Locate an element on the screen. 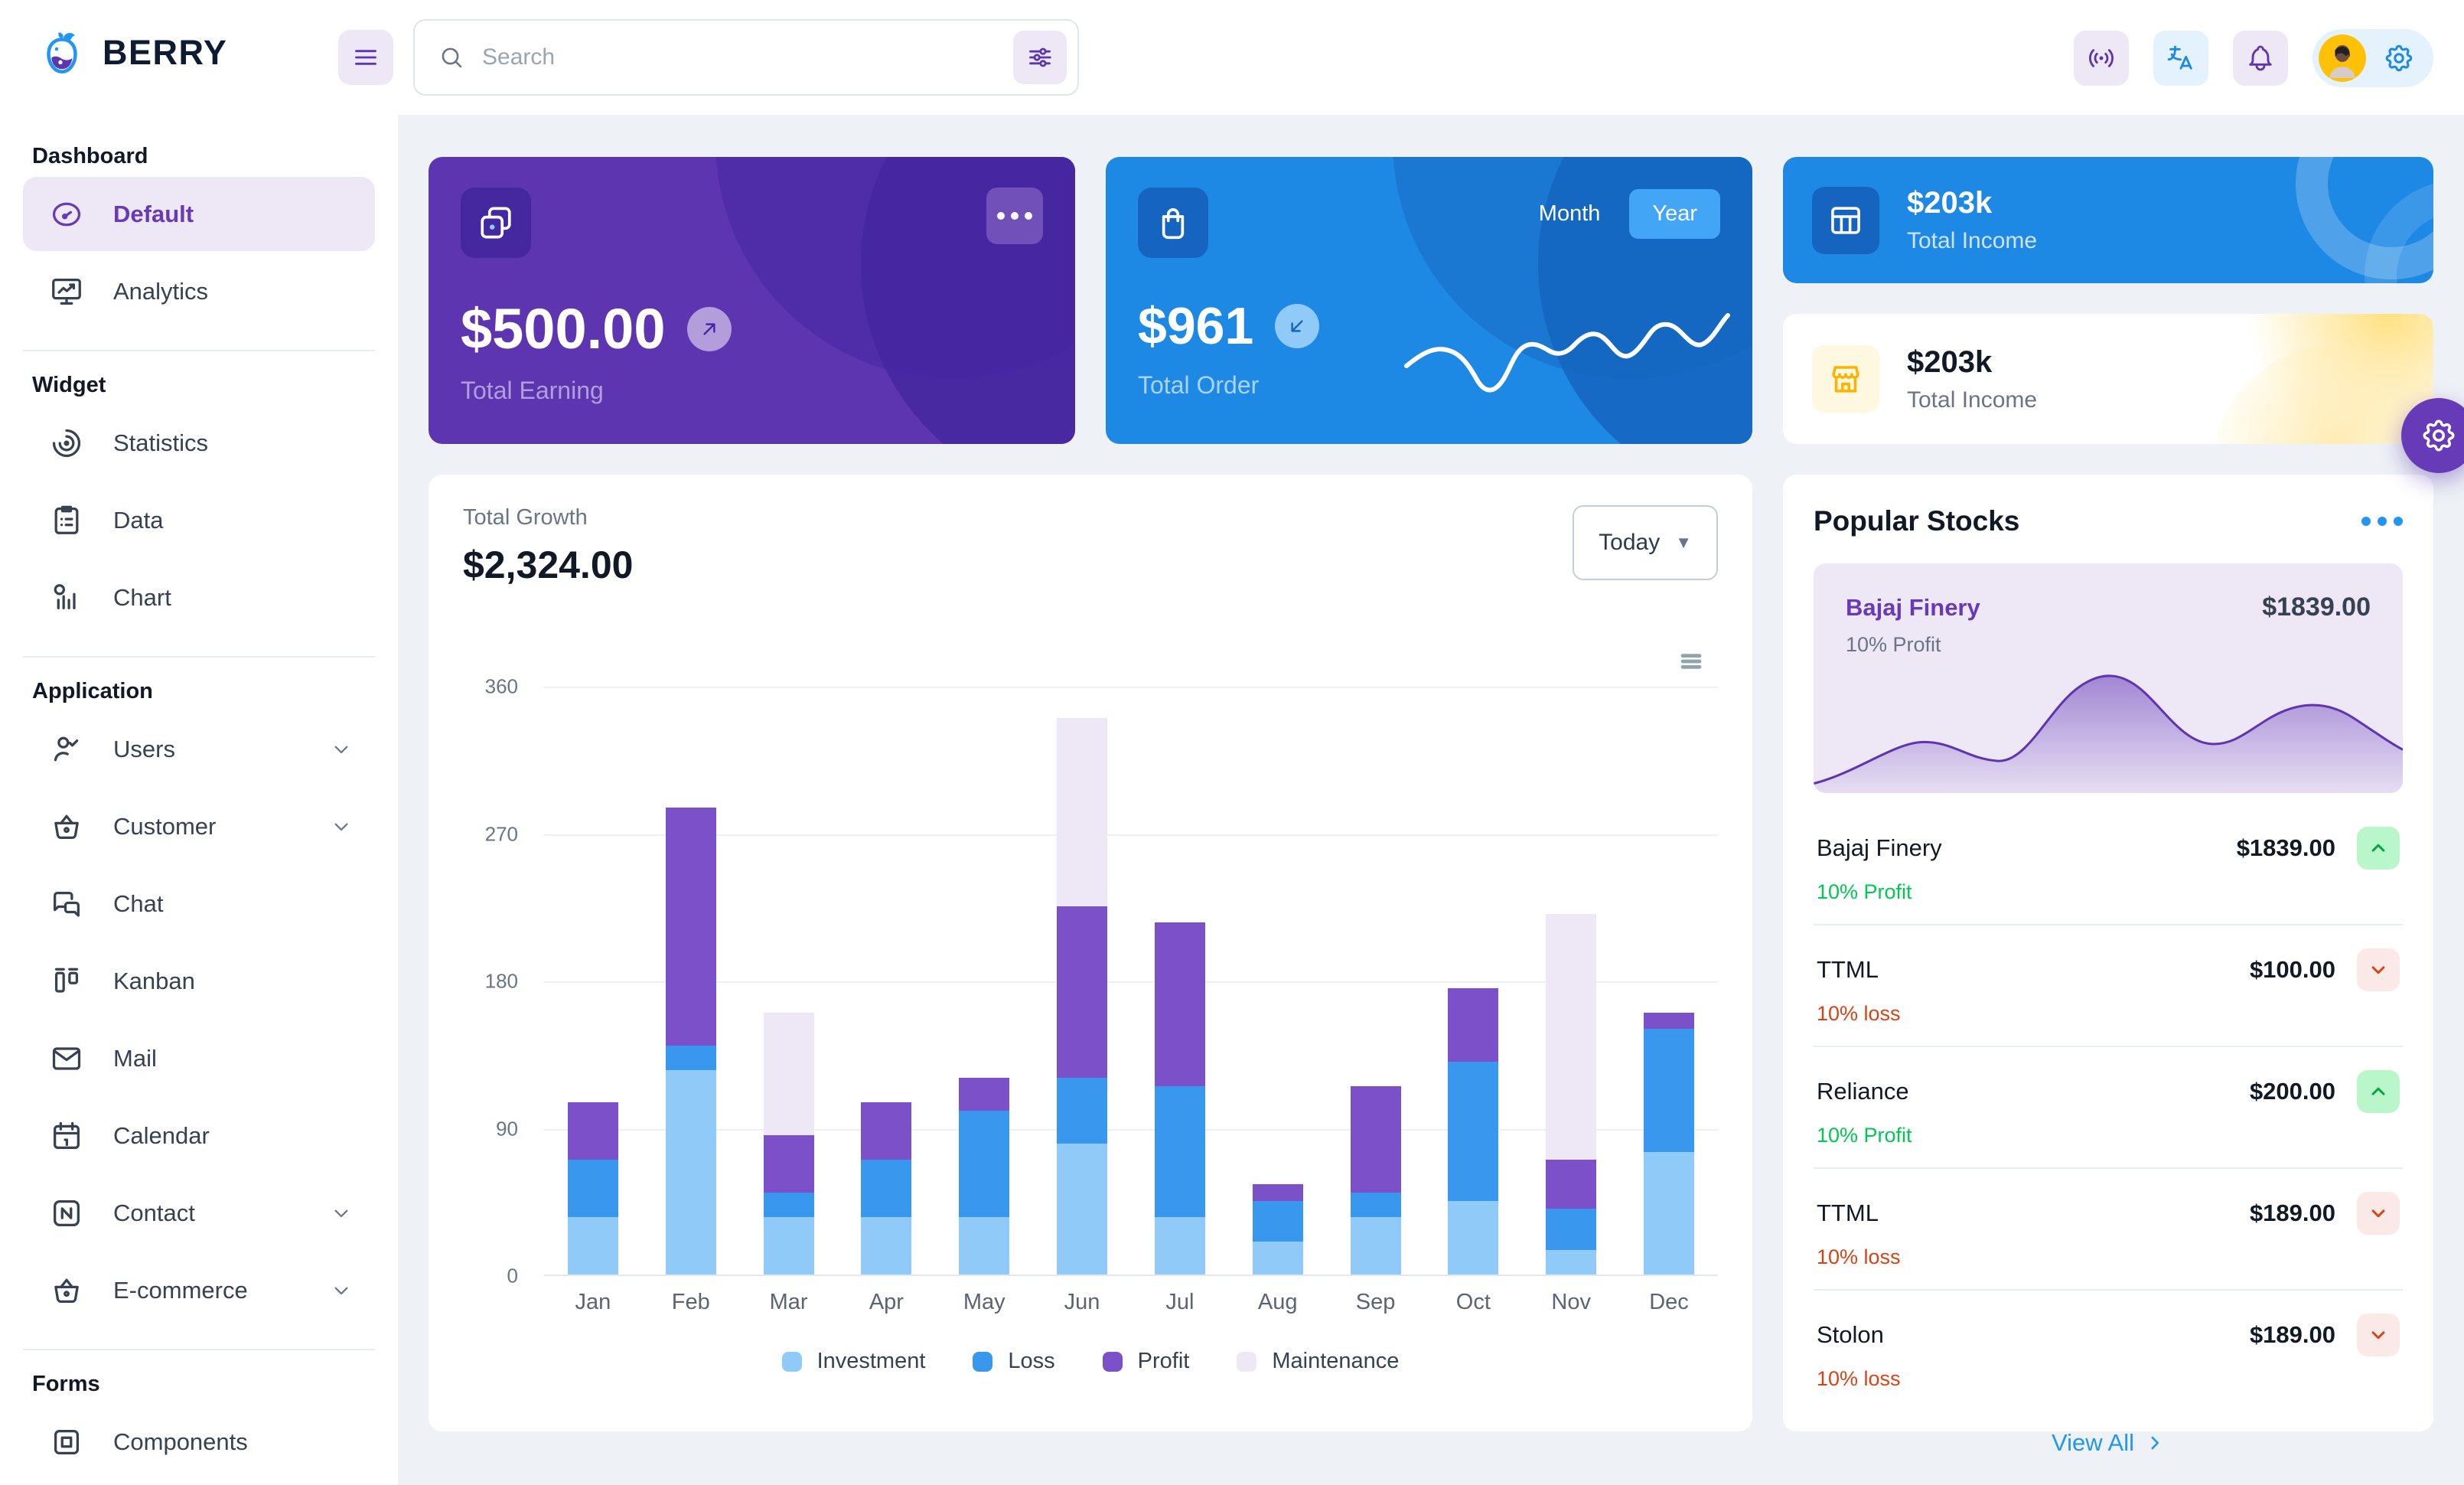 The width and height of the screenshot is (2464, 1485). stock-change: 10% Profit is located at coordinates (1864, 891).